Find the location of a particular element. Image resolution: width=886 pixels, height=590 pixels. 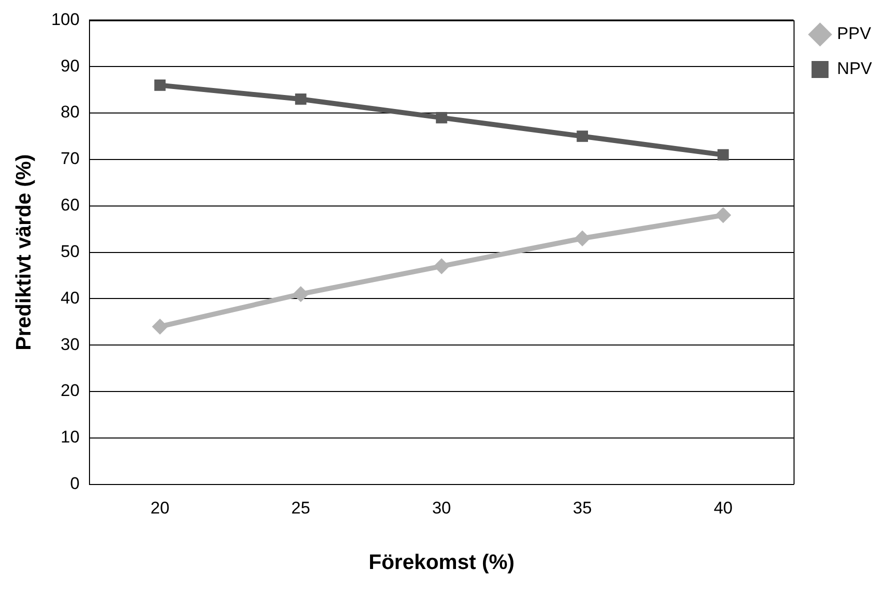

x-axis-title: Förekomst (%) is located at coordinates (441, 562).